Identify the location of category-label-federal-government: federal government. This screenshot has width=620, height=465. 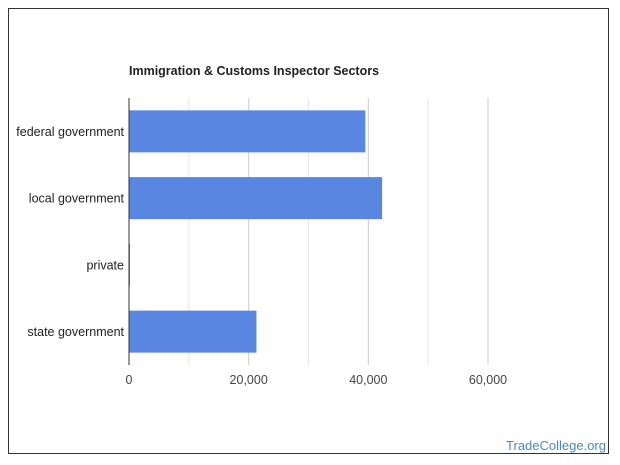
(70, 132).